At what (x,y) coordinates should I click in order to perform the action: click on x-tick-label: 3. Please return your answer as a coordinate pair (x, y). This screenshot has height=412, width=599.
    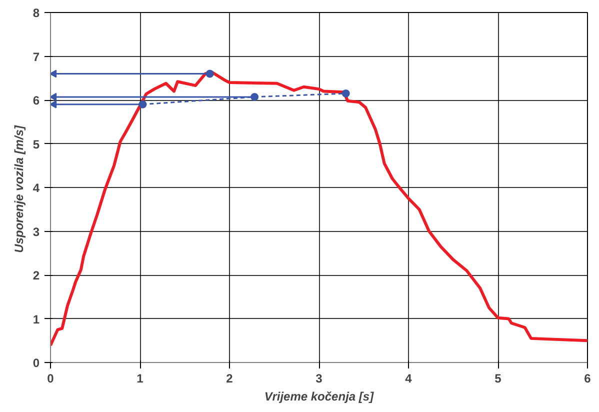
    Looking at the image, I should click on (319, 379).